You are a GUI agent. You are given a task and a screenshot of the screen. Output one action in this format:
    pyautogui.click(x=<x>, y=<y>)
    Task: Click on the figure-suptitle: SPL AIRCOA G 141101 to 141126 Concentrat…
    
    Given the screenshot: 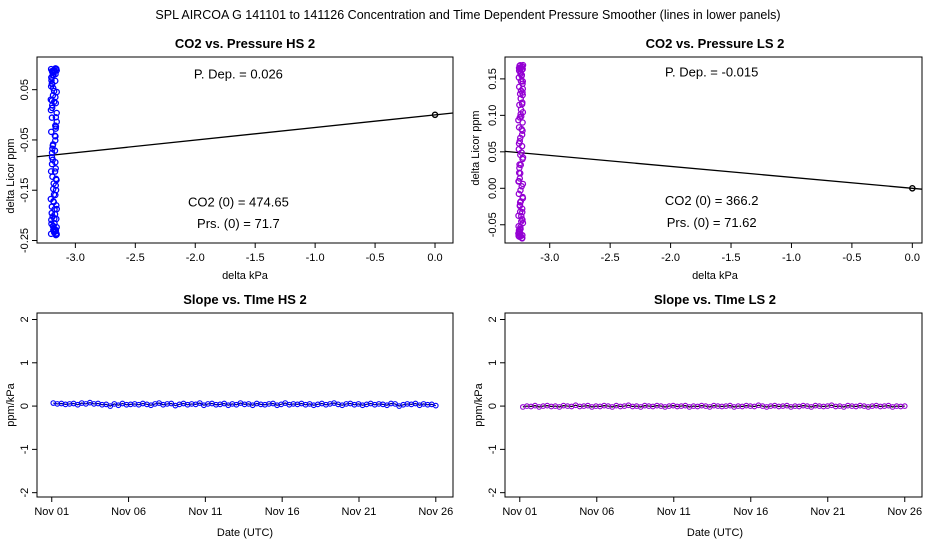 What is the action you would take?
    pyautogui.click(x=467, y=15)
    